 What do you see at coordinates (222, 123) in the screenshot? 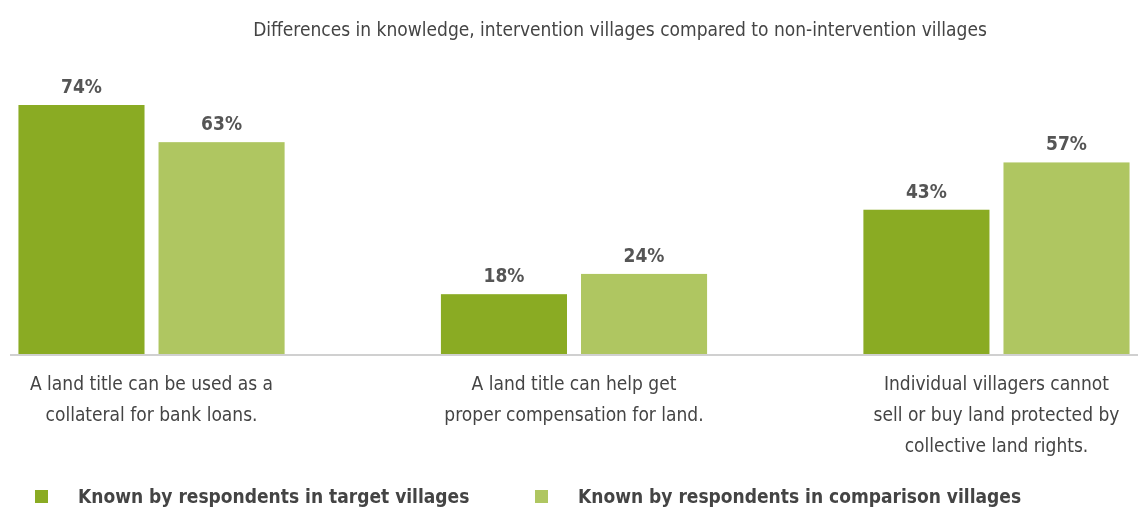
I see `data-label: 63%` at bounding box center [222, 123].